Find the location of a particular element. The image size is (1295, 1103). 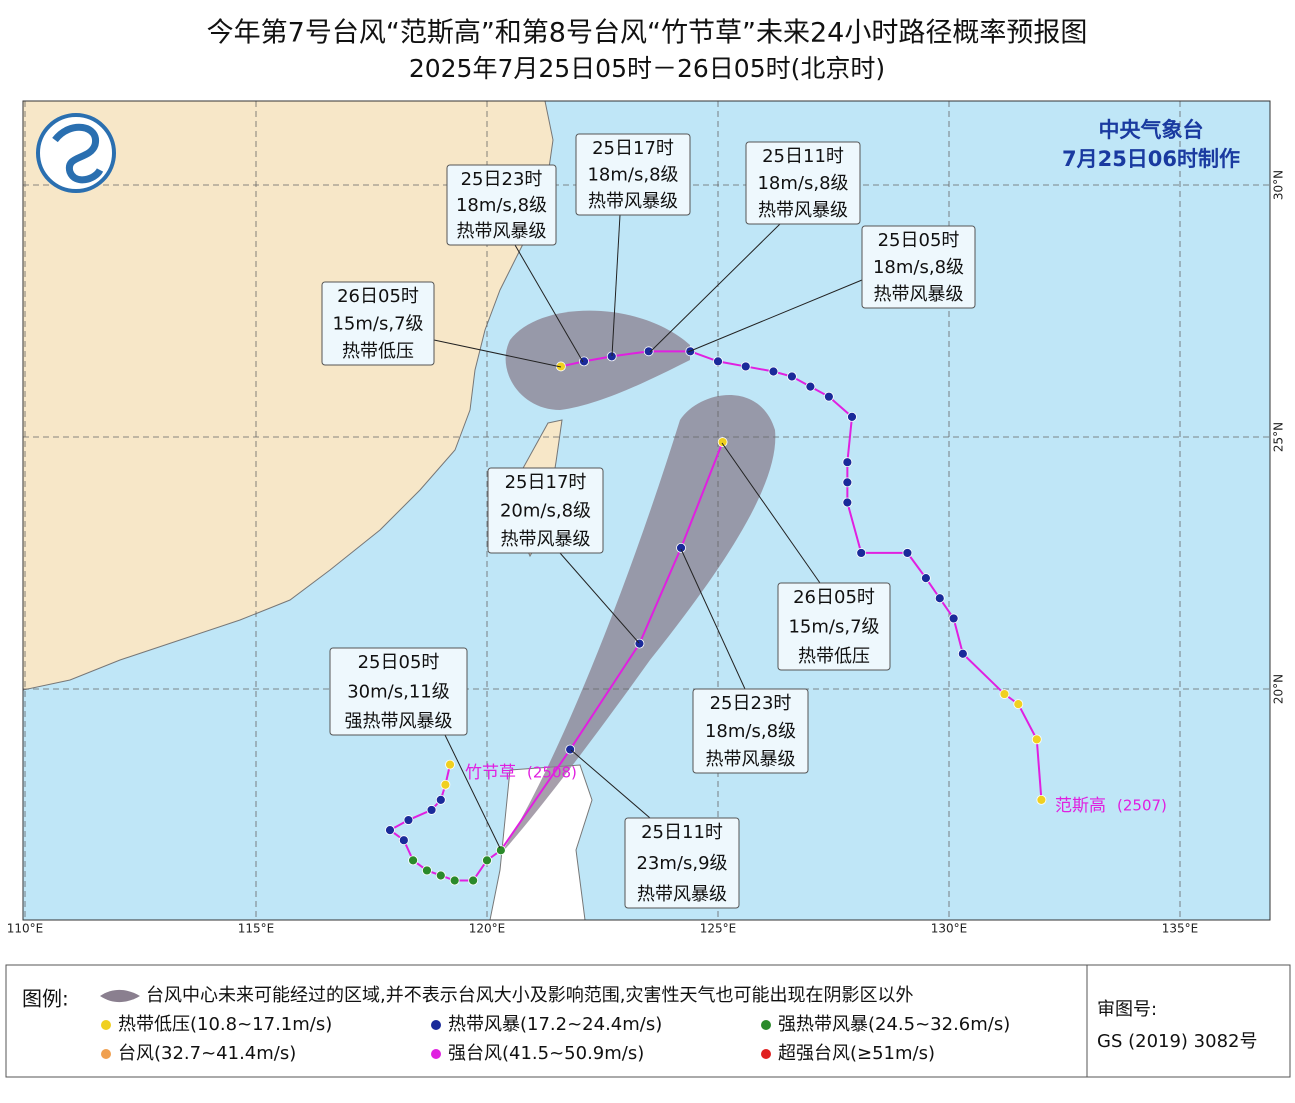

lon-tick-label: 110°E is located at coordinates (25, 929).